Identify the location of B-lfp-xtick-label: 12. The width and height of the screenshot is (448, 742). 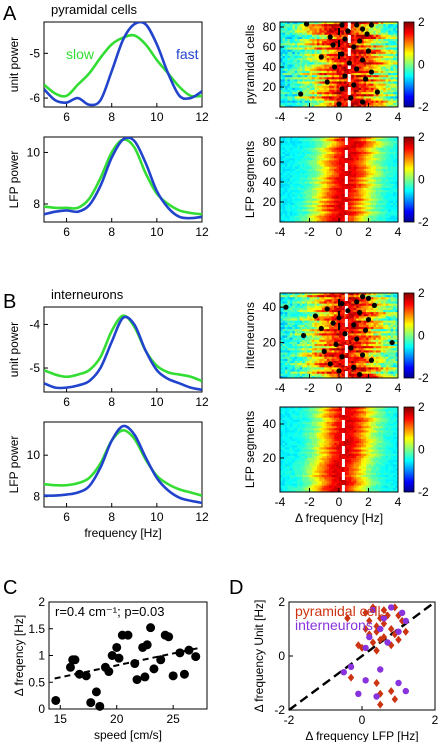
(202, 517).